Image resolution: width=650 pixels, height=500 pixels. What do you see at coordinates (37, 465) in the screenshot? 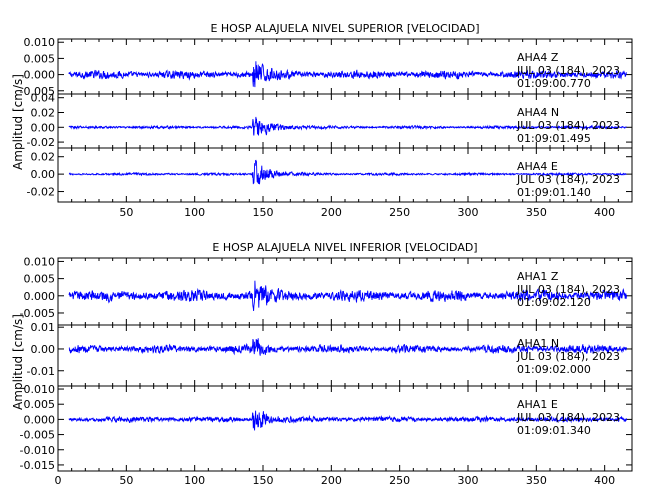
I see `y-tick-label: -0.015` at bounding box center [37, 465].